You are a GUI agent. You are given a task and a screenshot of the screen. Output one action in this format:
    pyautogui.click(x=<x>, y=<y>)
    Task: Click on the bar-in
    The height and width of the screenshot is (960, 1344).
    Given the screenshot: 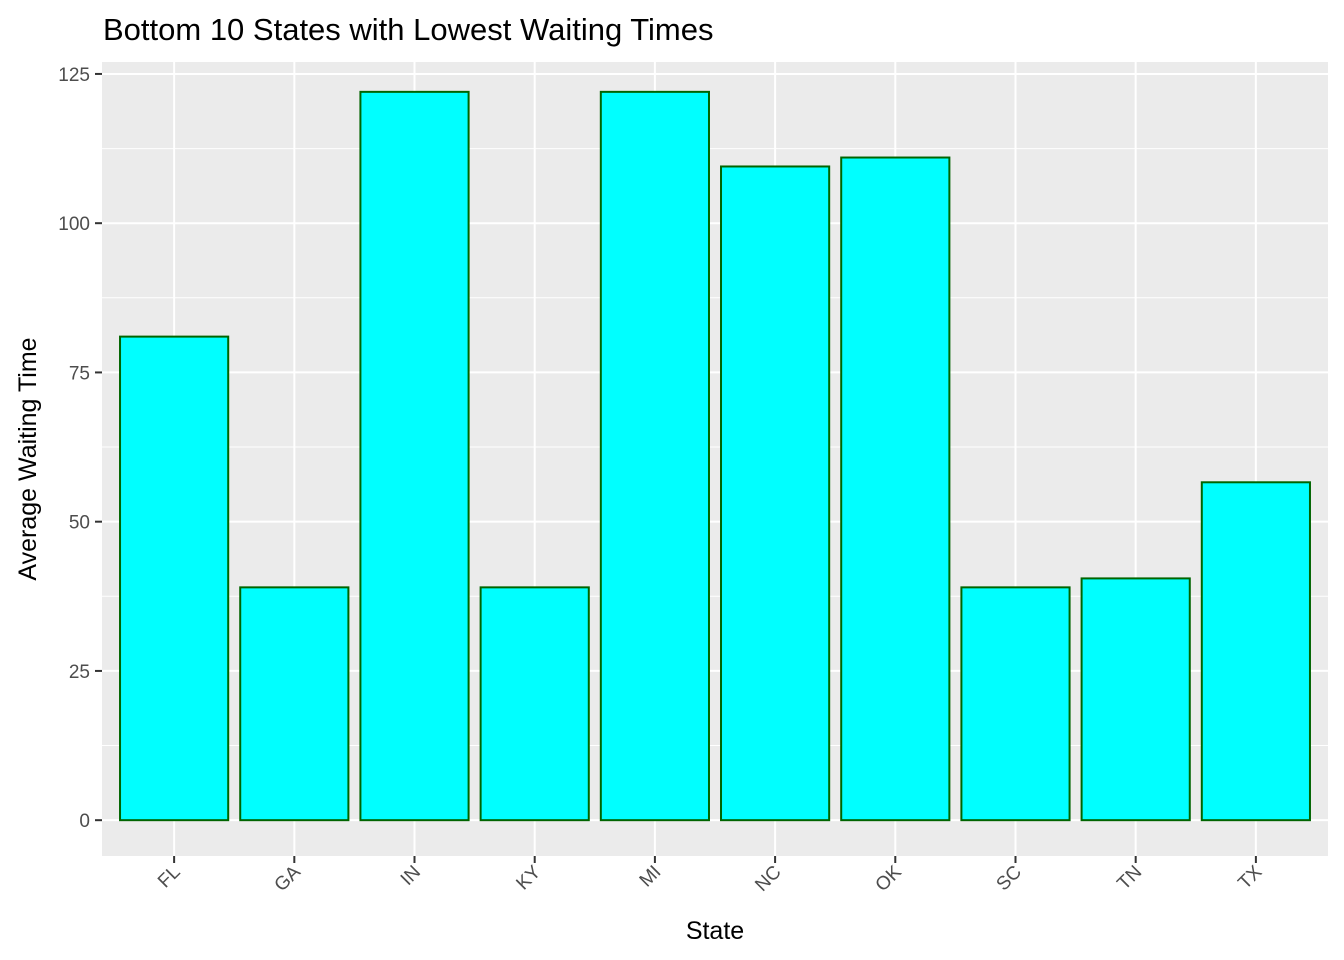 What is the action you would take?
    pyautogui.click(x=414, y=456)
    